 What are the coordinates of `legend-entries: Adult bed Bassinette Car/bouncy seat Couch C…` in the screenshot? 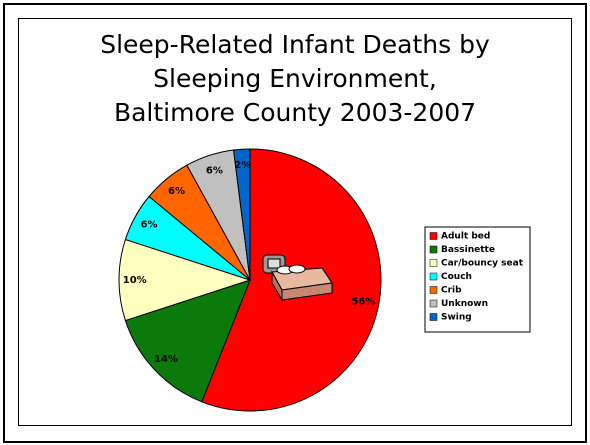 It's located at (476, 277).